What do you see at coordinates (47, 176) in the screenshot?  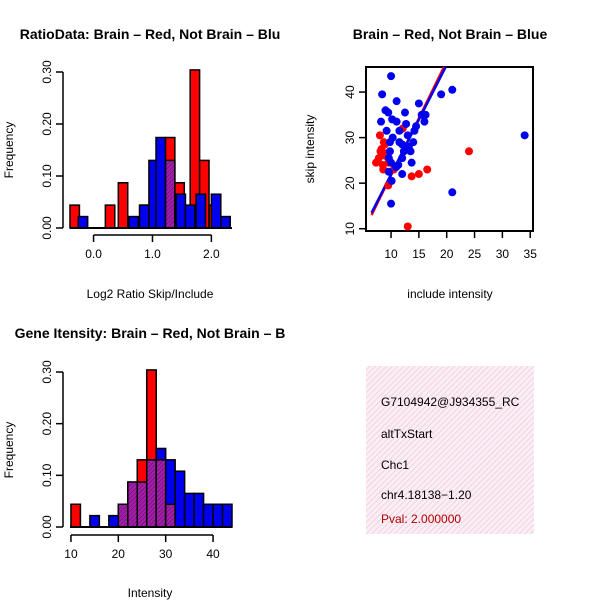 I see `ratio-hist-y-tick-label: 0.10` at bounding box center [47, 176].